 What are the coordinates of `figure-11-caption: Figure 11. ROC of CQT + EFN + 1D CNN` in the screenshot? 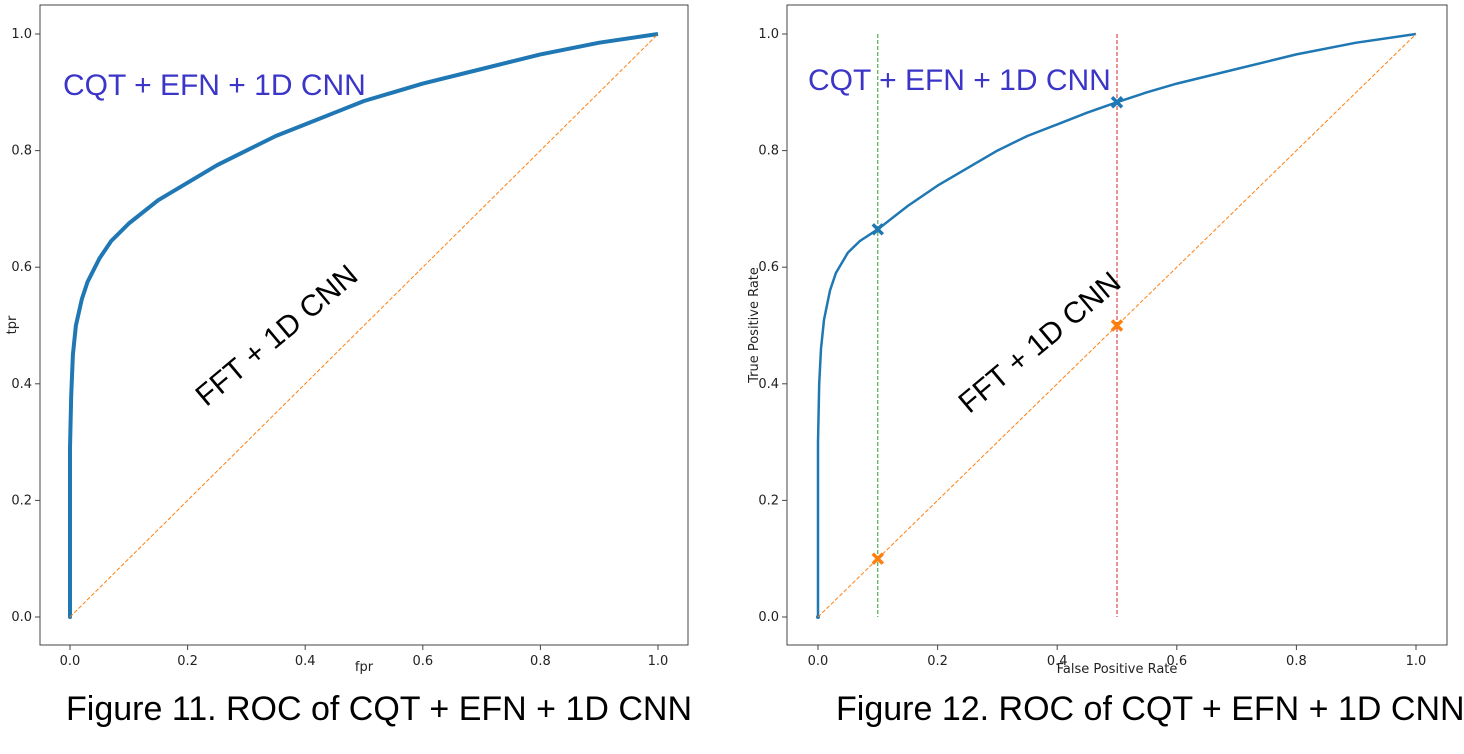 It's located at (379, 709).